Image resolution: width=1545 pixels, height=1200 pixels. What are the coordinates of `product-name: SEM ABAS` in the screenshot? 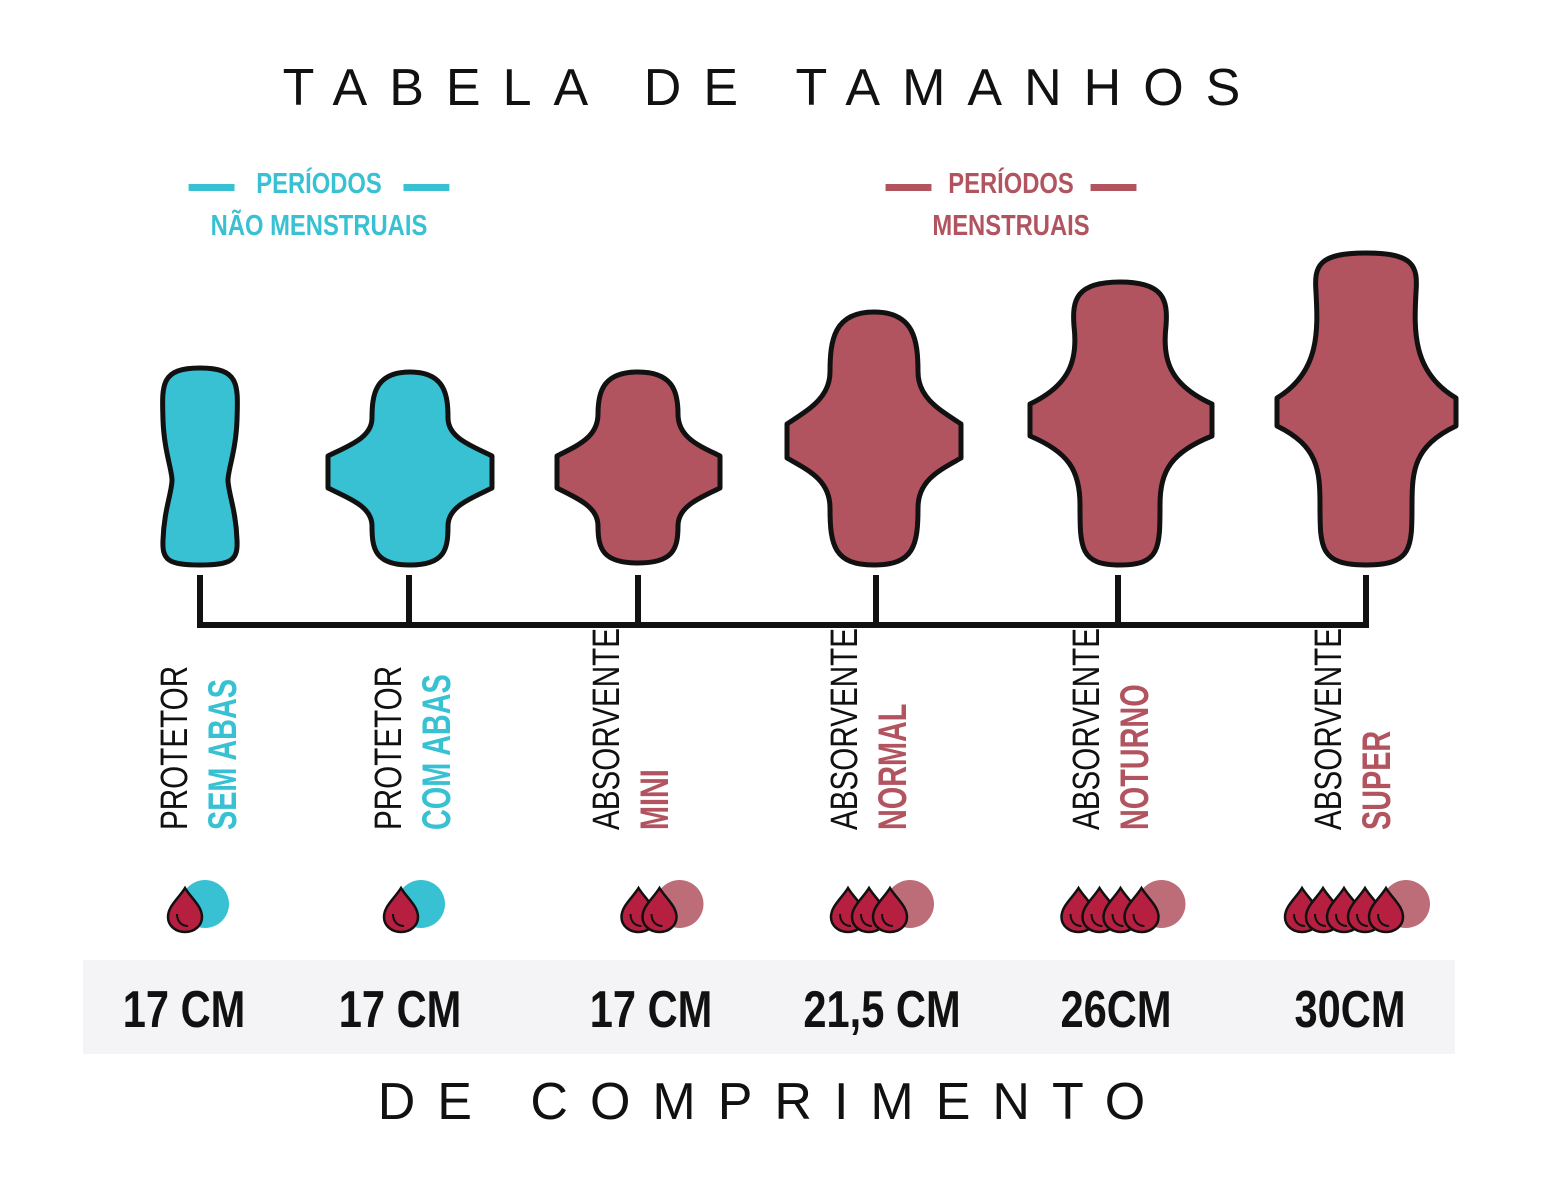 It's located at (223, 754).